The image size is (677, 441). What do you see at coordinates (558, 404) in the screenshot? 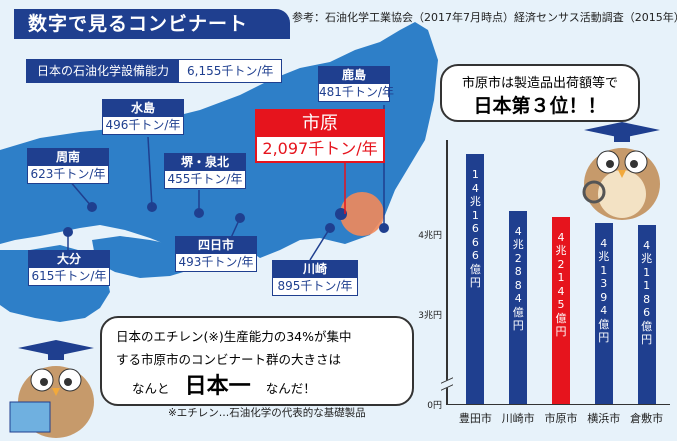
I see `x-axis` at bounding box center [558, 404].